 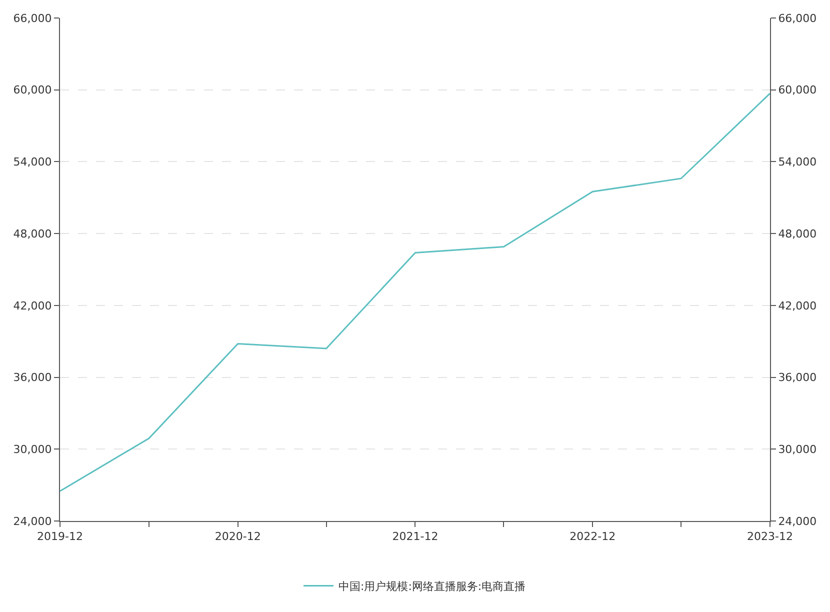 I want to click on x-tick-label: 2021-12, so click(x=415, y=537).